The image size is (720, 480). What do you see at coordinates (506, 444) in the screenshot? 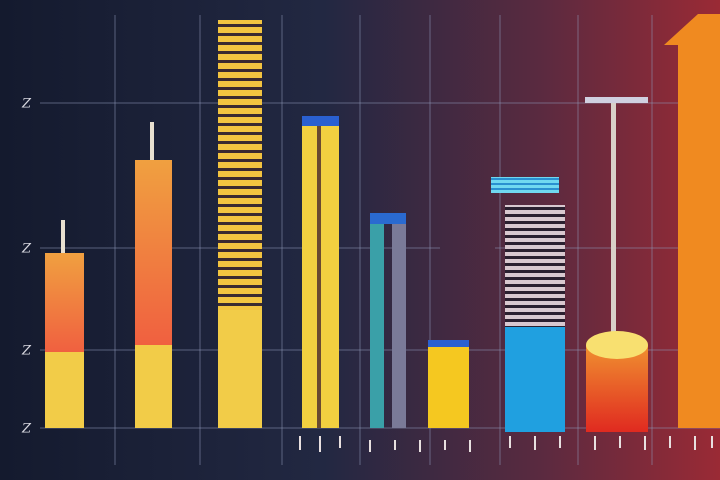
I see `bottom-ticks` at bounding box center [506, 444].